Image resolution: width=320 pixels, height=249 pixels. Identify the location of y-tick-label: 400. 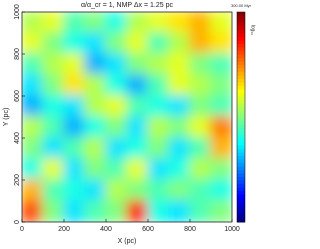
(17, 138).